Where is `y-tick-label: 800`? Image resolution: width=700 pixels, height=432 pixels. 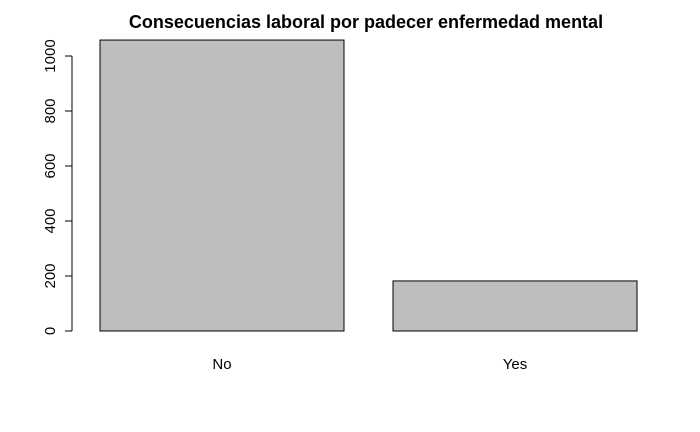 y-tick-label: 800 is located at coordinates (50, 110).